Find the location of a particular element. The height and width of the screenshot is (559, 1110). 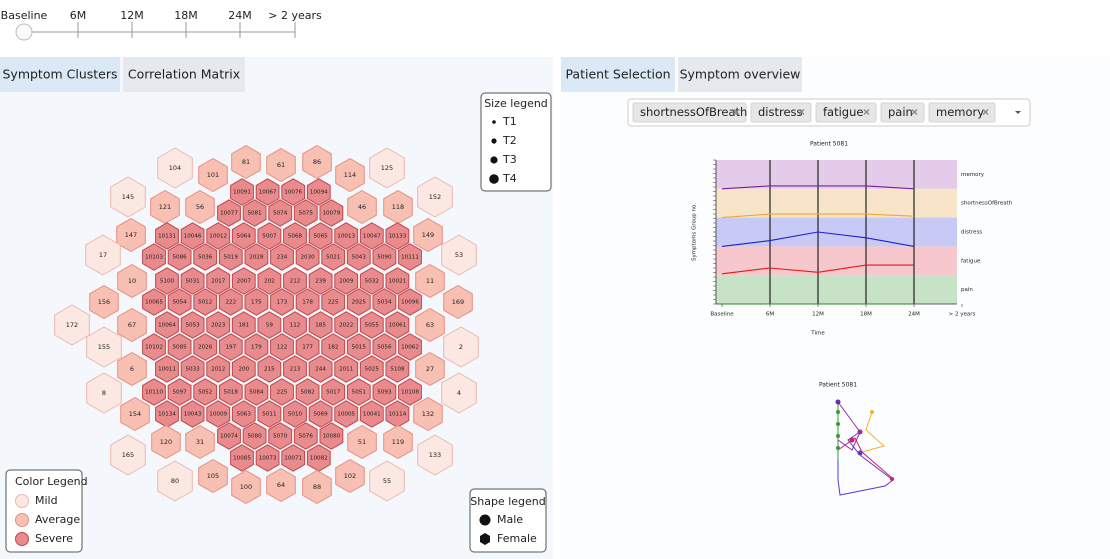

timeline: Baseline 6M 12M 18M 24M > 2 years is located at coordinates (161, 25).